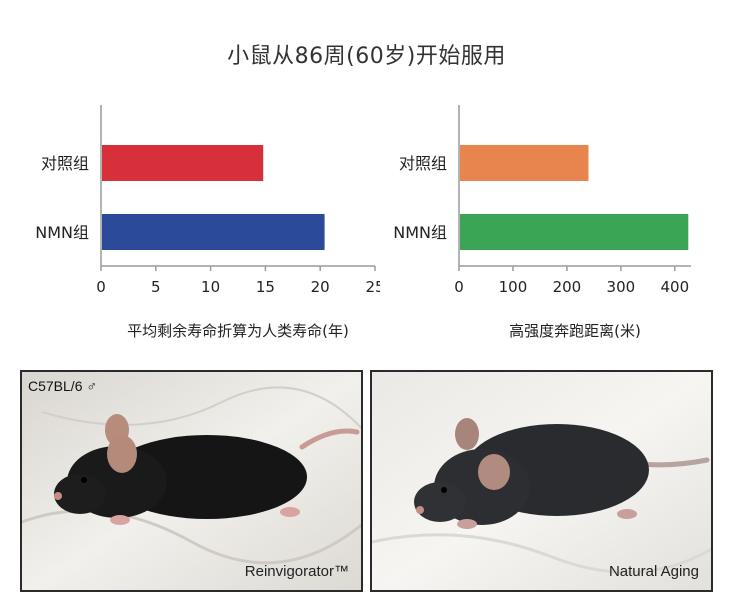  Describe the element at coordinates (575, 331) in the screenshot. I see `x-axis-label: 高强度奔跑距离(米)` at that location.